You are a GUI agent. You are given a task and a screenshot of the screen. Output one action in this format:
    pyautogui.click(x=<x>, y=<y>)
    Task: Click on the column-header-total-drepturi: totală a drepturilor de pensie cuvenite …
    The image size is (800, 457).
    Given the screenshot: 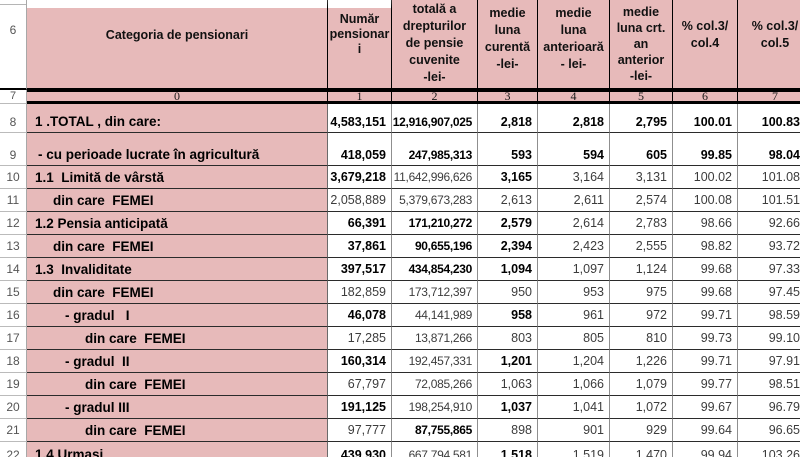 What is the action you would take?
    pyautogui.click(x=435, y=45)
    